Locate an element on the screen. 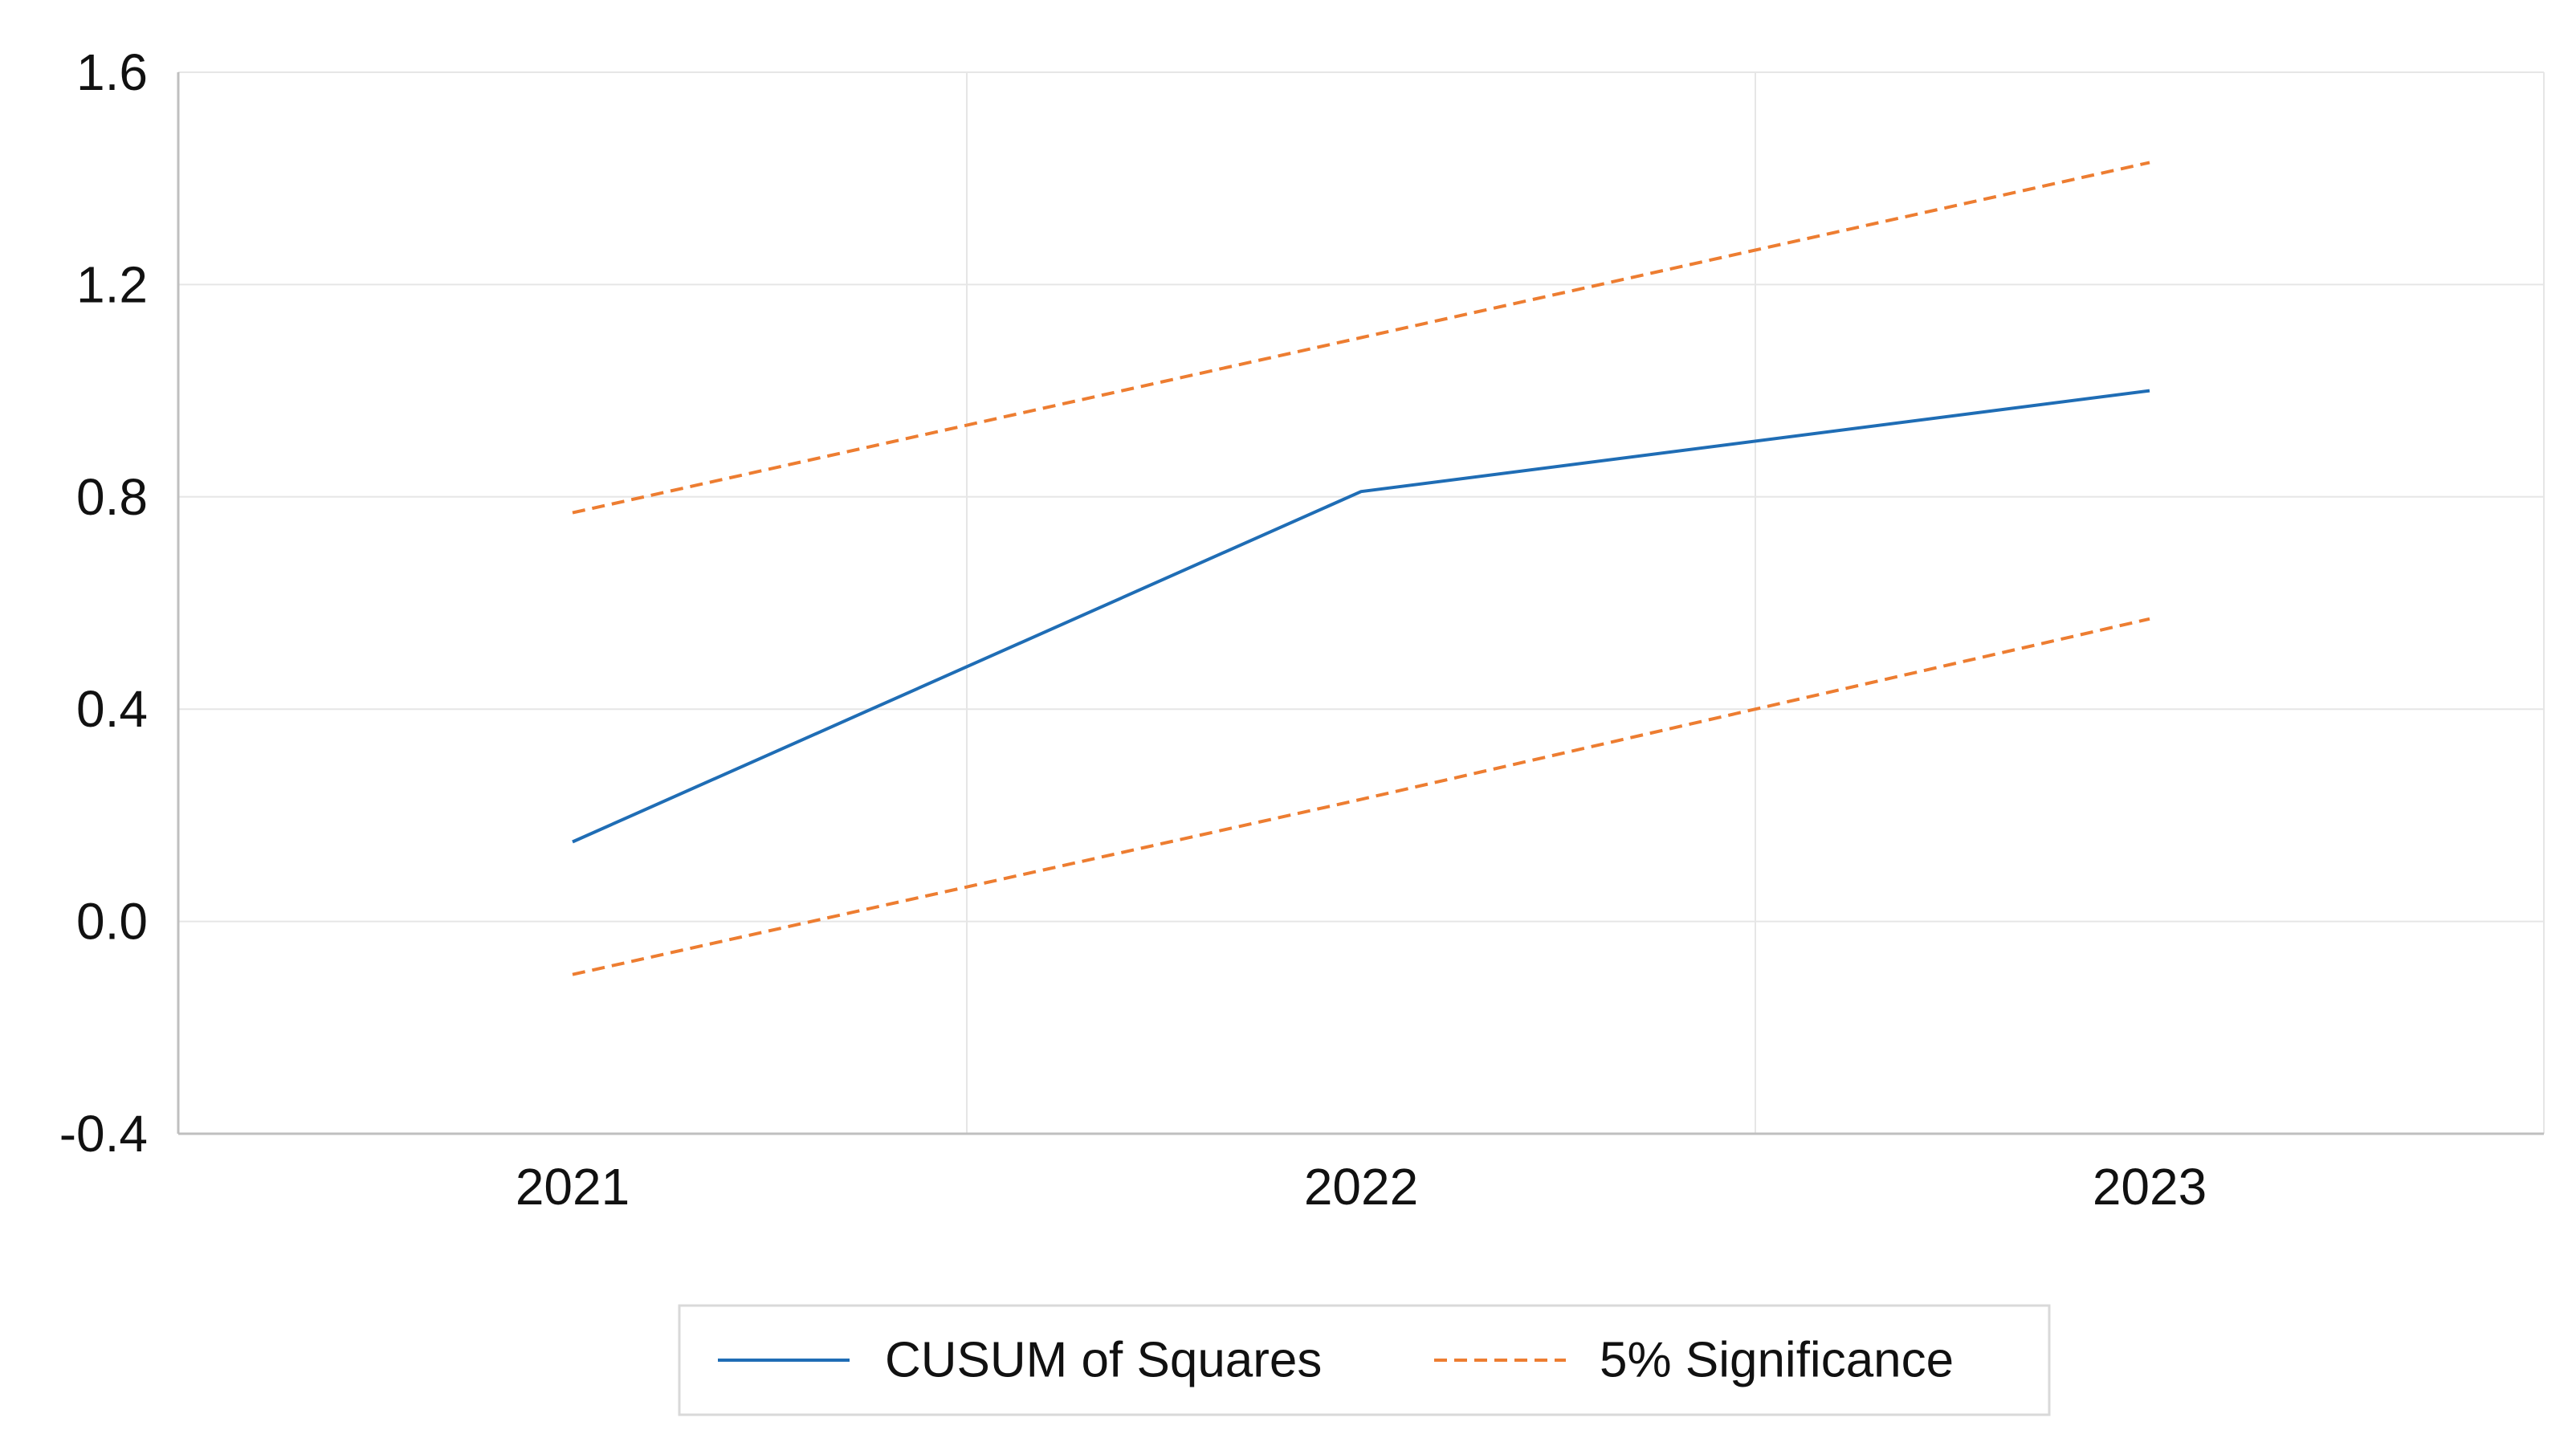 This screenshot has height=1430, width=2576. legend-label-cusum: CUSUM of Squares is located at coordinates (1103, 1360).